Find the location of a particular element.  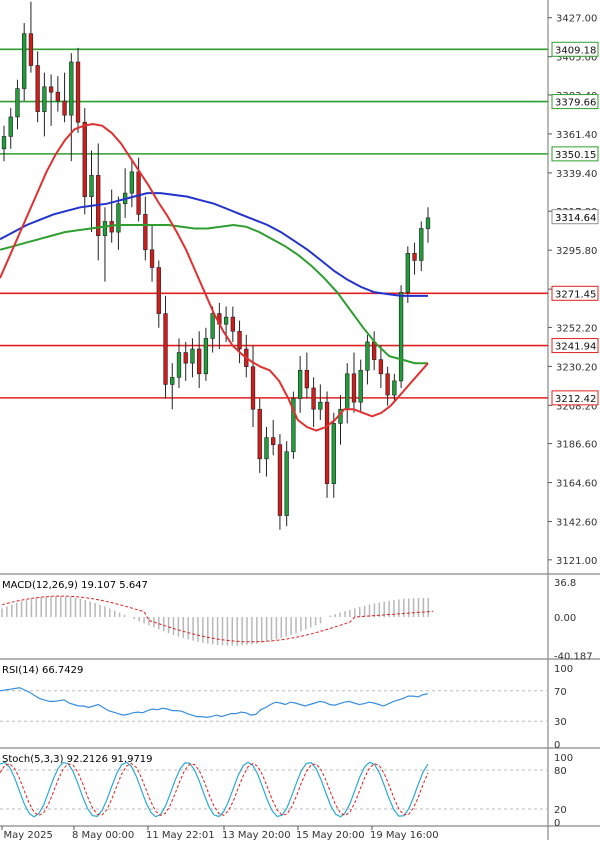

pane-background-rsi is located at coordinates (274, 705).